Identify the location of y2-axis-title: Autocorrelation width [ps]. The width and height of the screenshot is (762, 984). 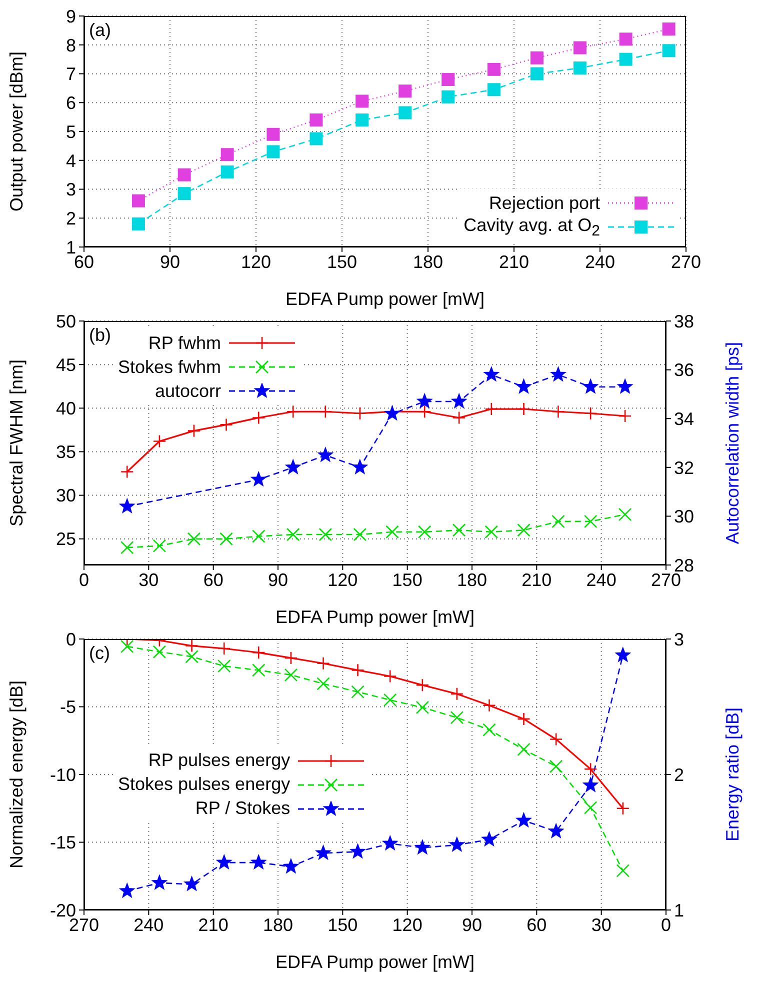
(732, 443).